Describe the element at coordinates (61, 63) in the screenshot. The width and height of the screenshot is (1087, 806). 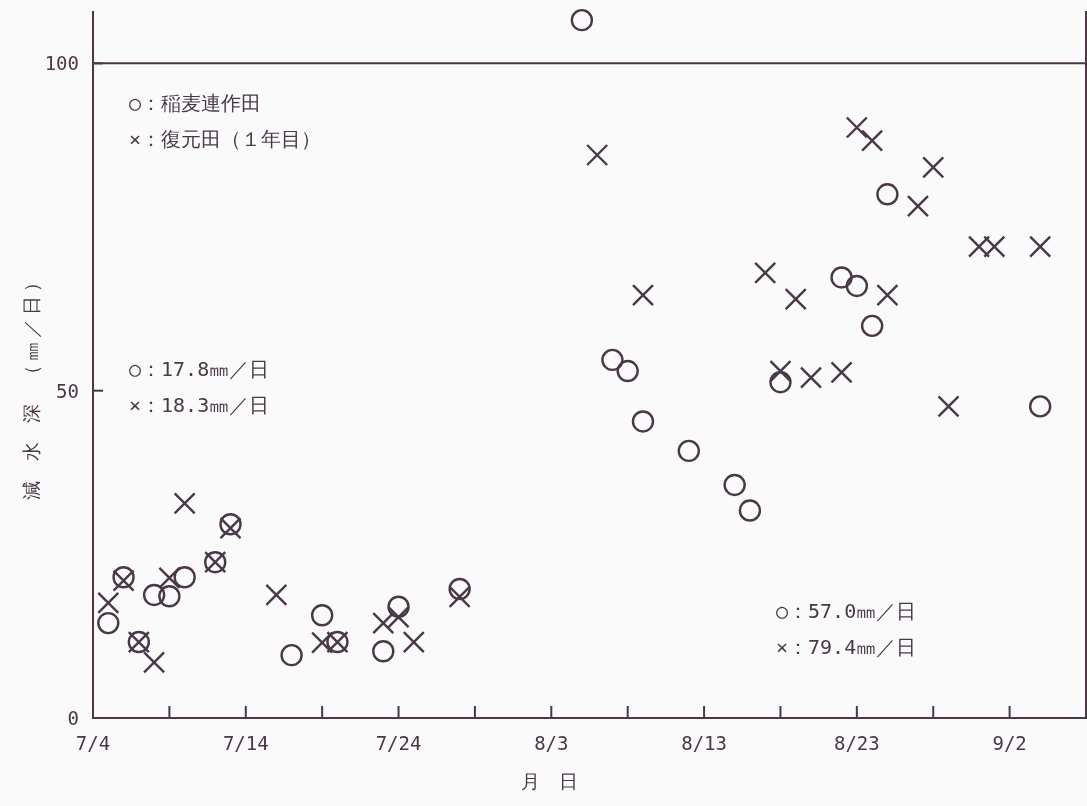
I see `y-tick-label: 100` at that location.